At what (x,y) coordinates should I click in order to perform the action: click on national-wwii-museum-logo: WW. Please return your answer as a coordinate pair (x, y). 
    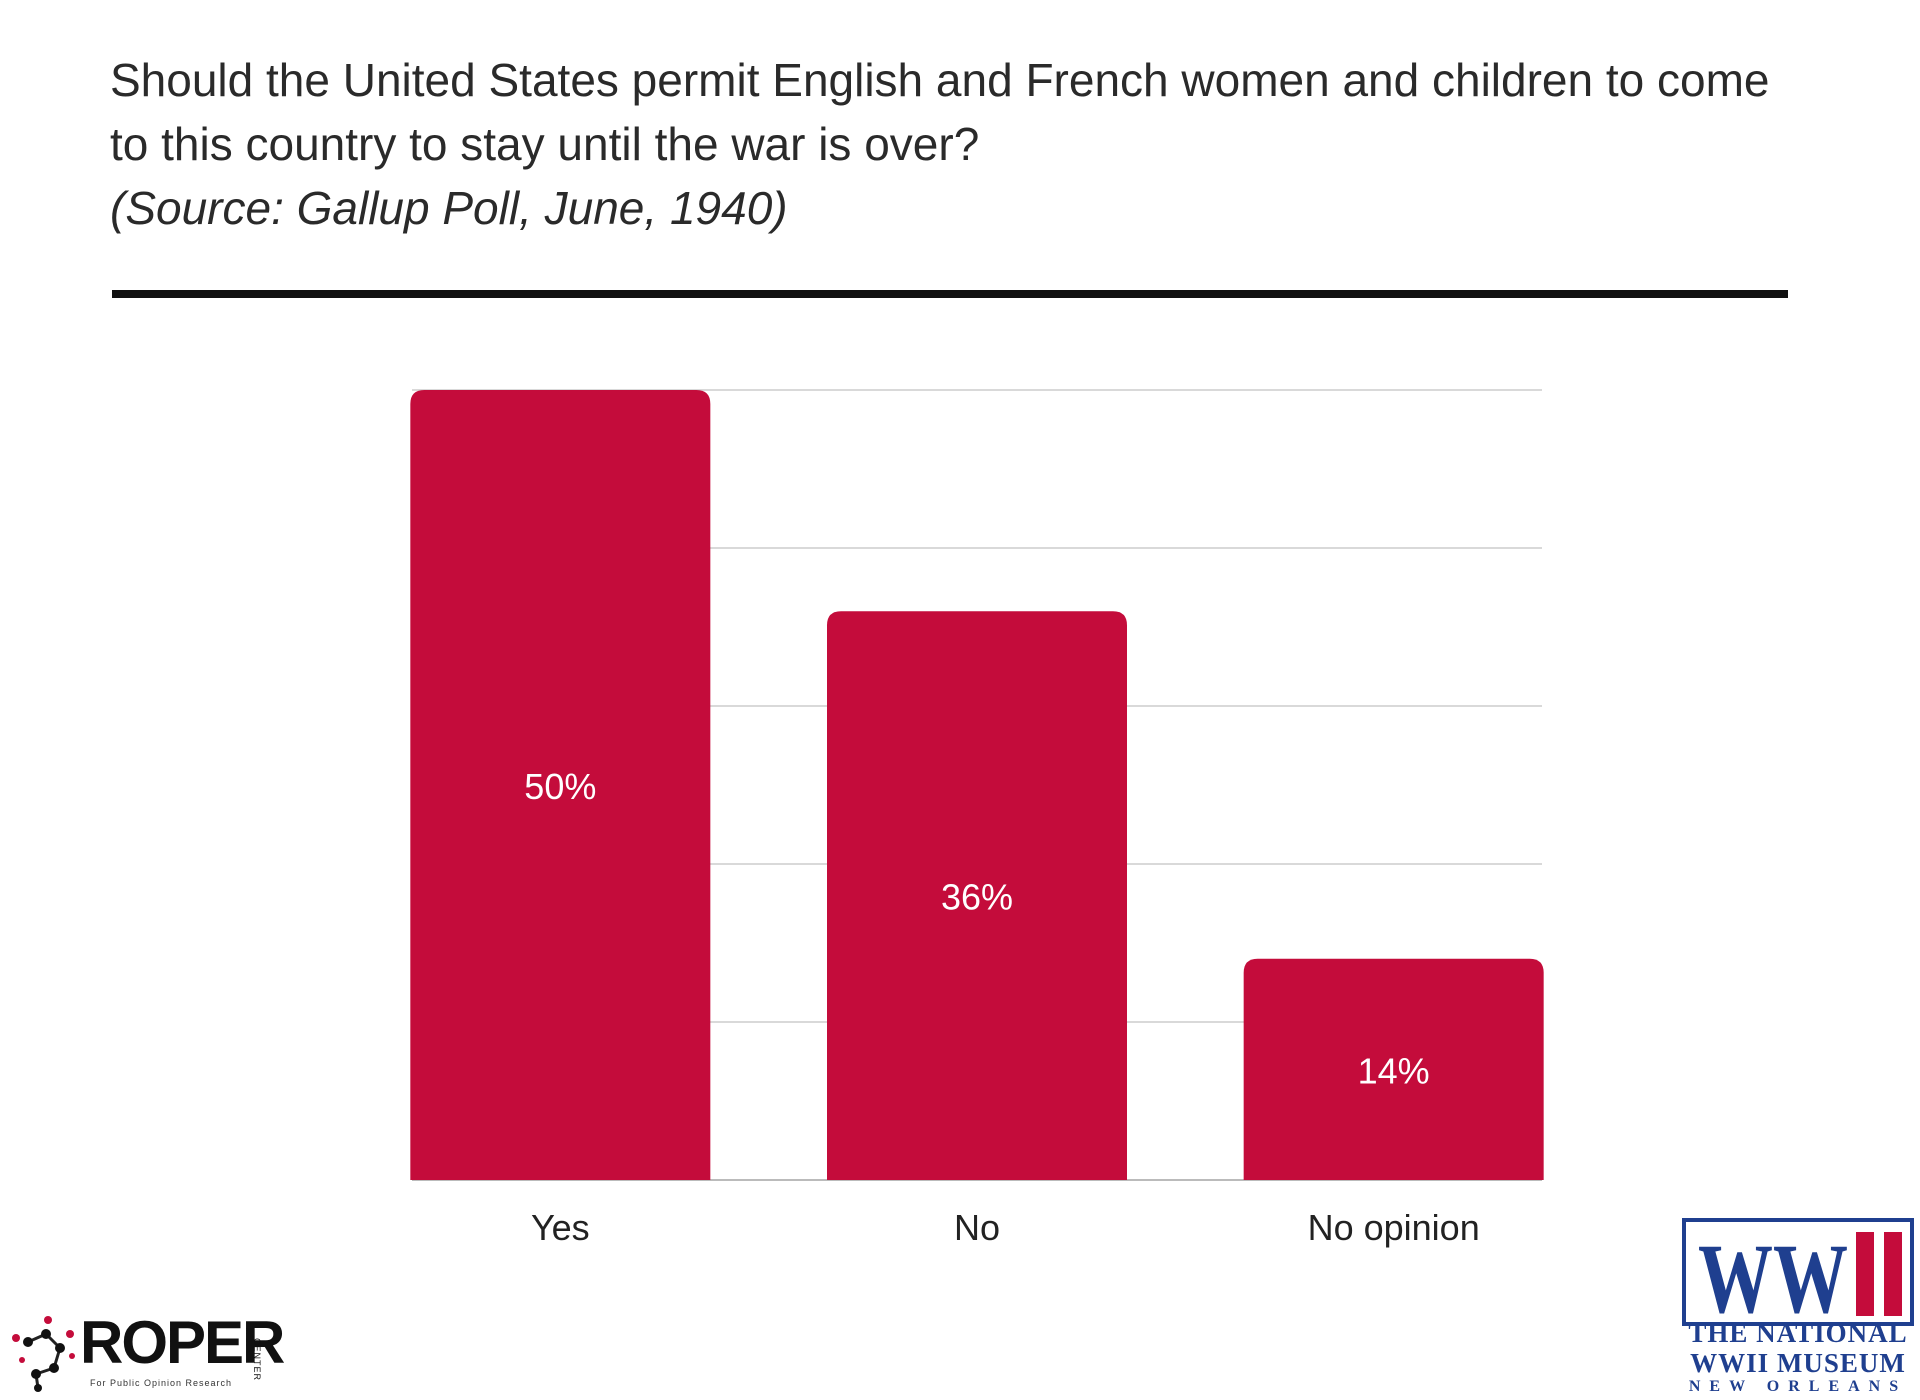
    Looking at the image, I should click on (1798, 1276).